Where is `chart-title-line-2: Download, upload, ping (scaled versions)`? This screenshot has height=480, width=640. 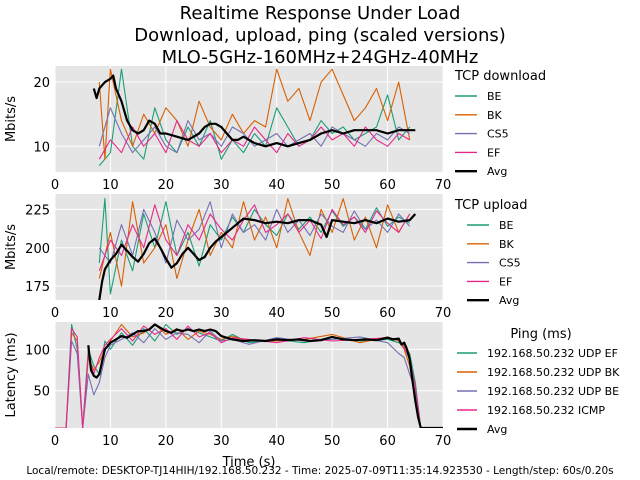
chart-title-line-2: Download, upload, ping (scaled versions) is located at coordinates (320, 35).